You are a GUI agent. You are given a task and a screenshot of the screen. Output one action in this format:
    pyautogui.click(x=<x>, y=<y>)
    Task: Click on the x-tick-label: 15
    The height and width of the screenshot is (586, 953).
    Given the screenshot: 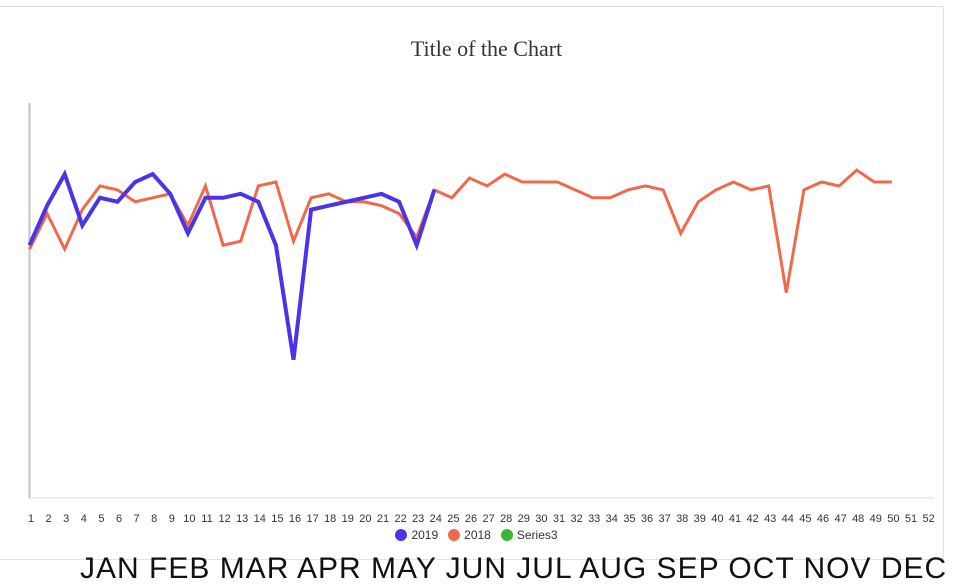 What is the action you would take?
    pyautogui.click(x=277, y=519)
    